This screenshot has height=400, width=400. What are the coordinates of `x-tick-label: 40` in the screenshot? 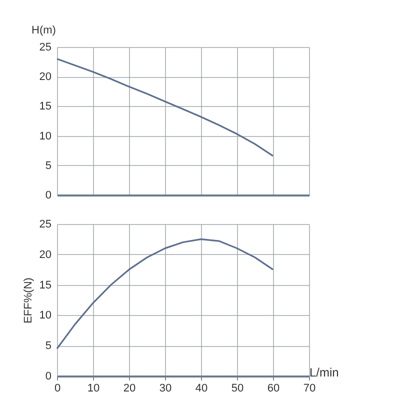 It's located at (201, 388).